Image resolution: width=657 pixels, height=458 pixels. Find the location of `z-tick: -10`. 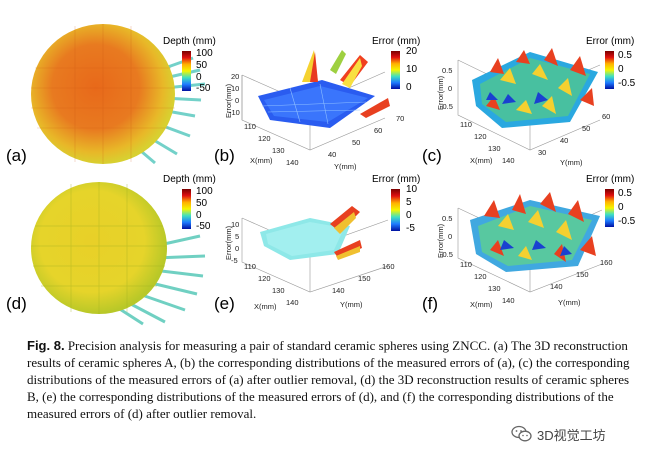

z-tick: -10 is located at coordinates (234, 112).